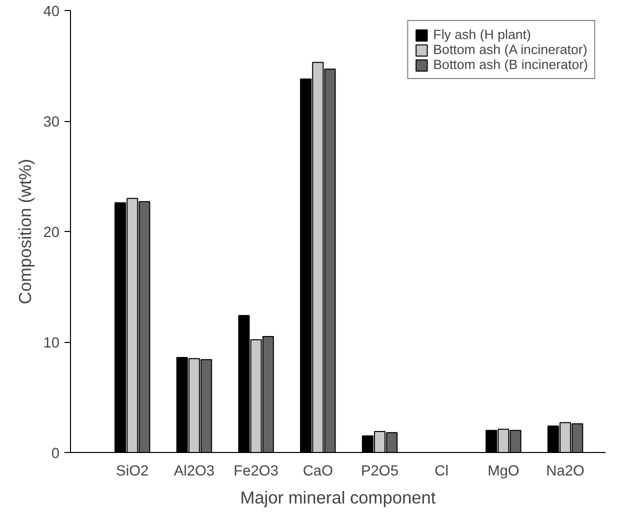  What do you see at coordinates (51, 122) in the screenshot?
I see `y-tick-label: 30` at bounding box center [51, 122].